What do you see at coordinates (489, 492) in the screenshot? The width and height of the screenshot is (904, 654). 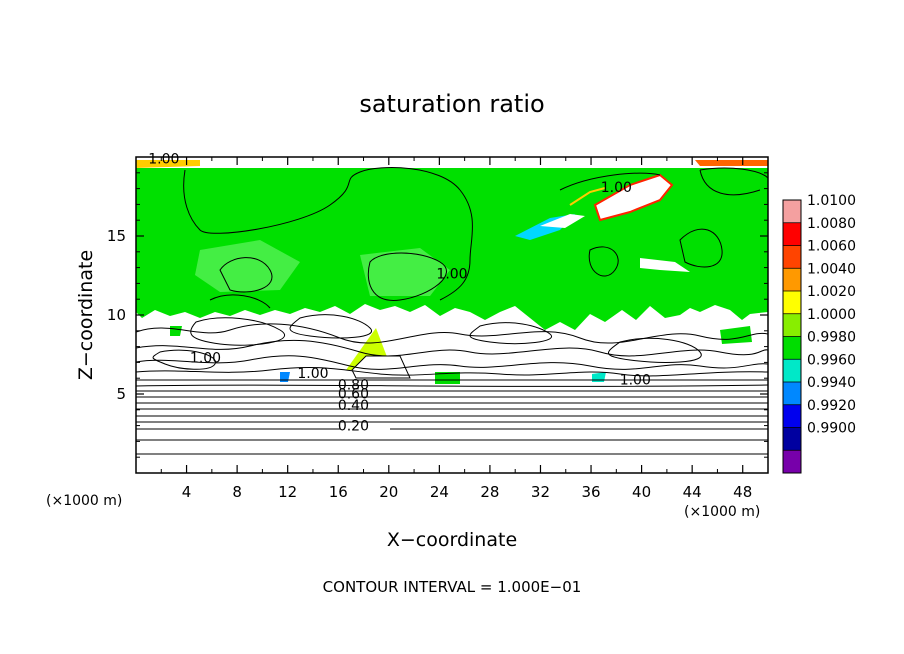 I see `x-tick-label: 28` at bounding box center [489, 492].